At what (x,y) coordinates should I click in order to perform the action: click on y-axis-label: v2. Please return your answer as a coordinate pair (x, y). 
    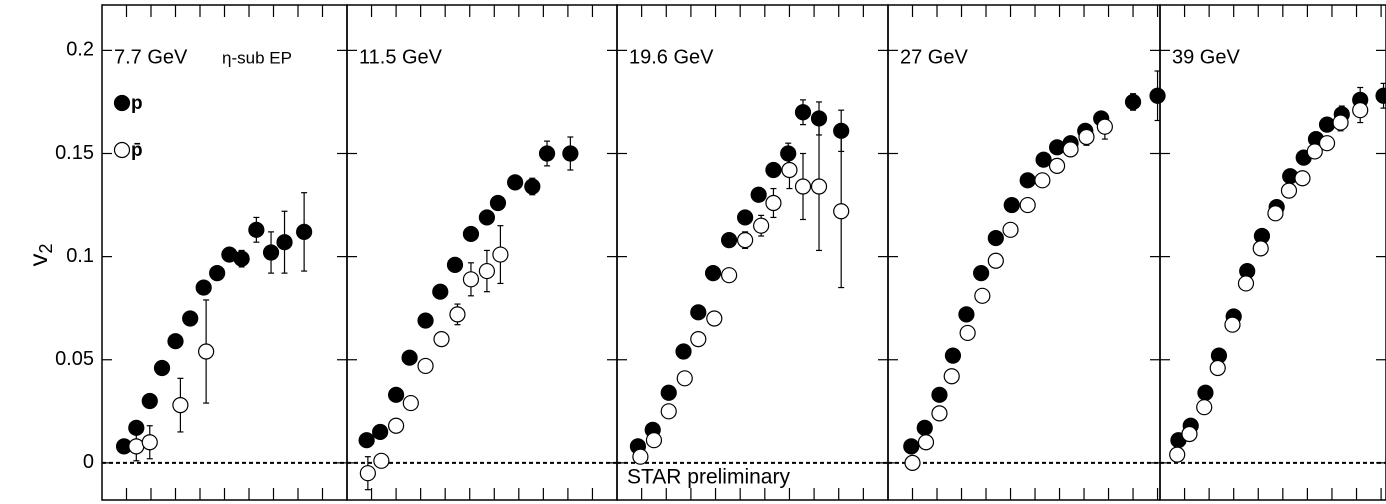
    Looking at the image, I should click on (39, 254).